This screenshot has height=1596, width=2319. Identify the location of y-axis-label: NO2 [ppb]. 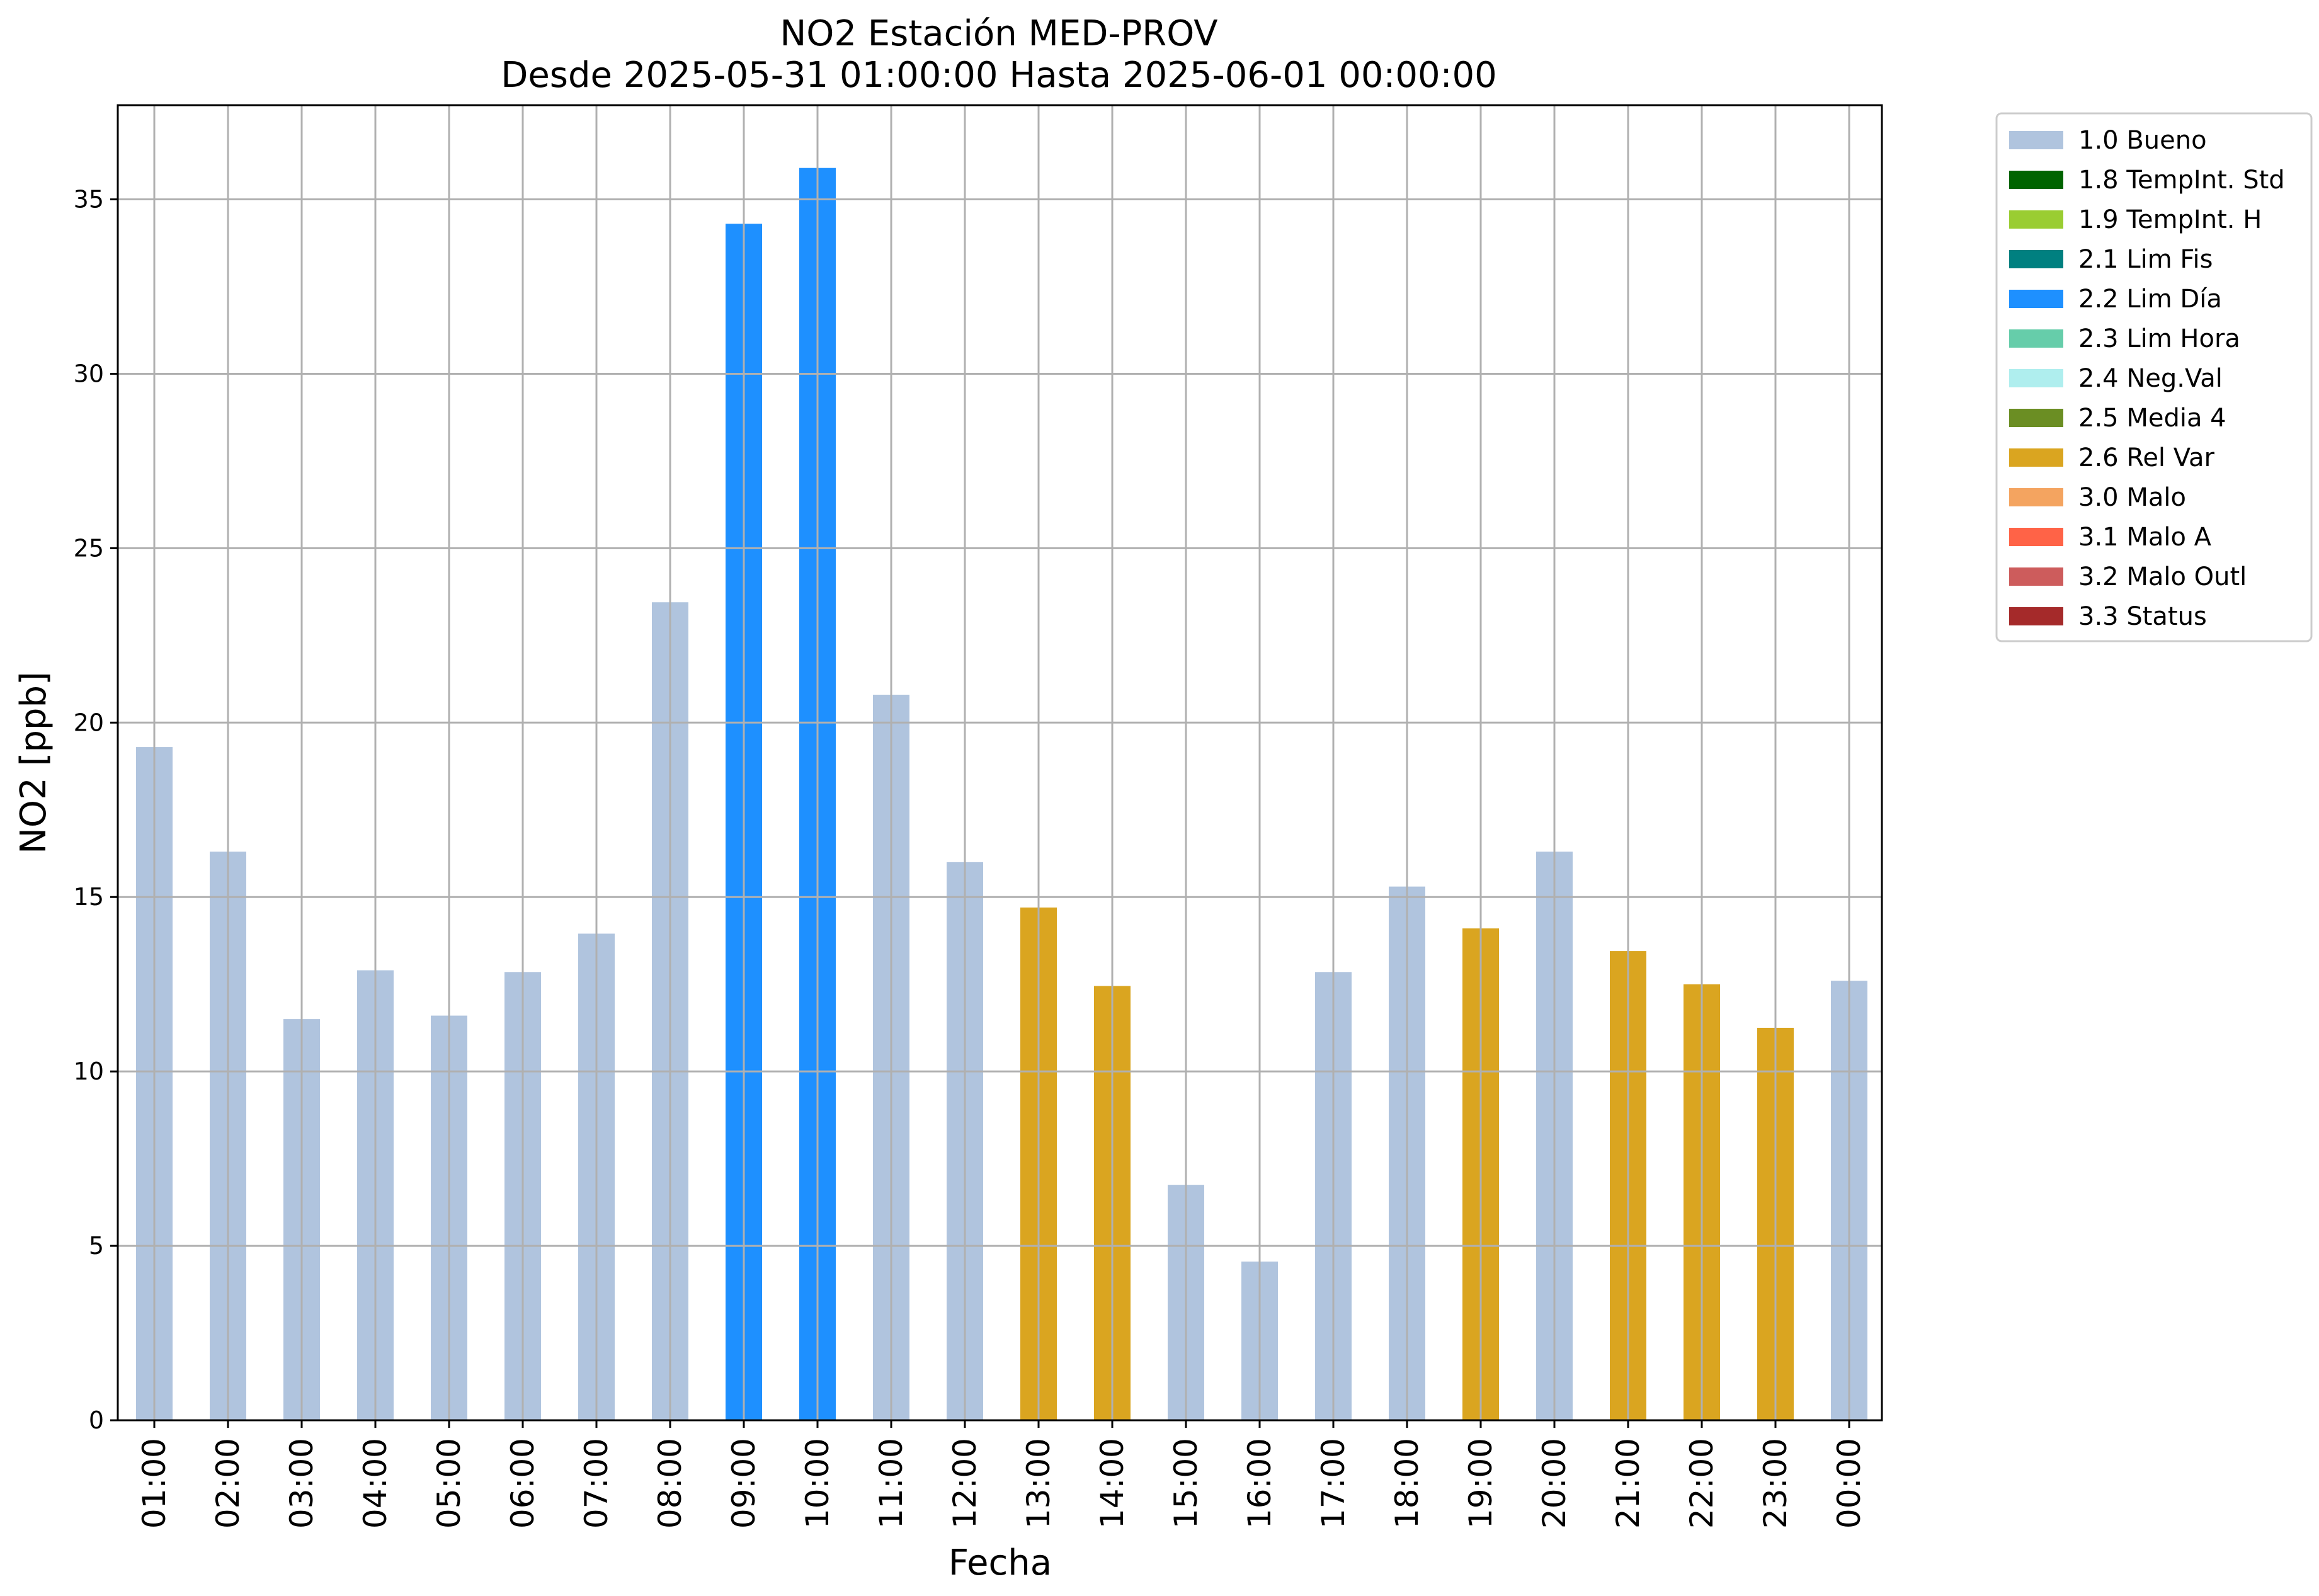
(33, 762).